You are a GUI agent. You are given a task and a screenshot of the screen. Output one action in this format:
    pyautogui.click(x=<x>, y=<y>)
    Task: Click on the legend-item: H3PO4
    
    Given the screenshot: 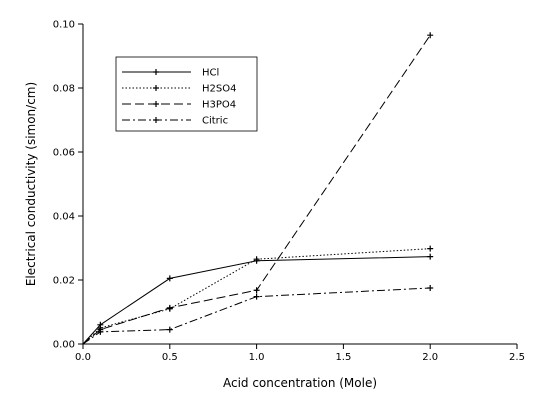 What is the action you would take?
    pyautogui.click(x=179, y=105)
    